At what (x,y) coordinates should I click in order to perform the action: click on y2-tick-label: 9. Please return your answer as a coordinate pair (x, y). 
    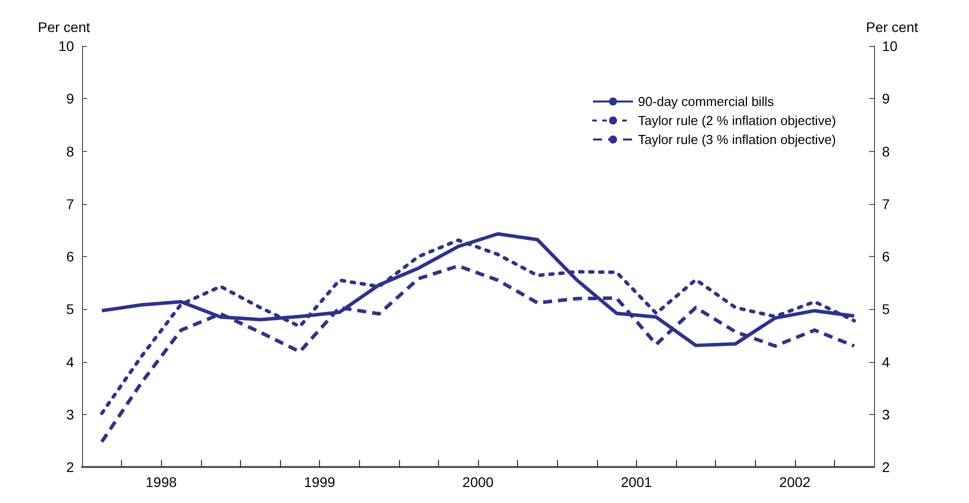
    Looking at the image, I should click on (886, 98).